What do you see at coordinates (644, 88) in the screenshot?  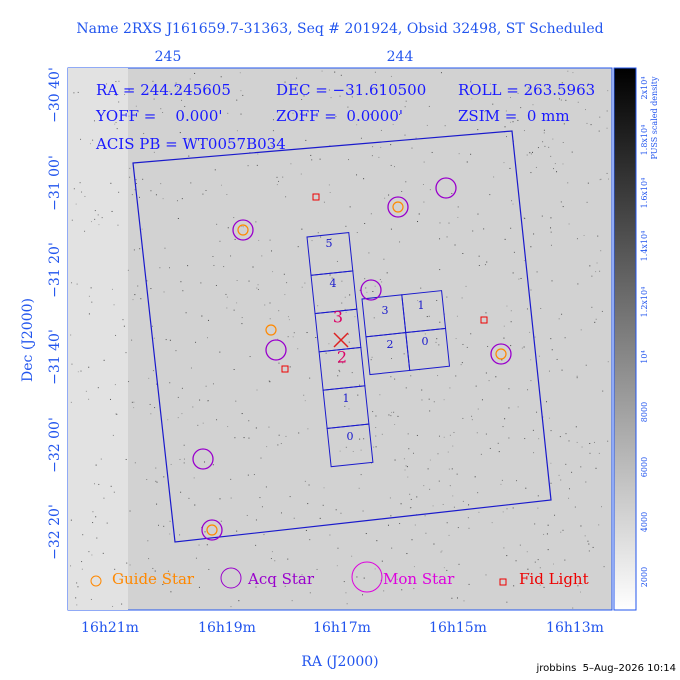 I see `colorbar-tick-label: 2x10⁴` at bounding box center [644, 88].